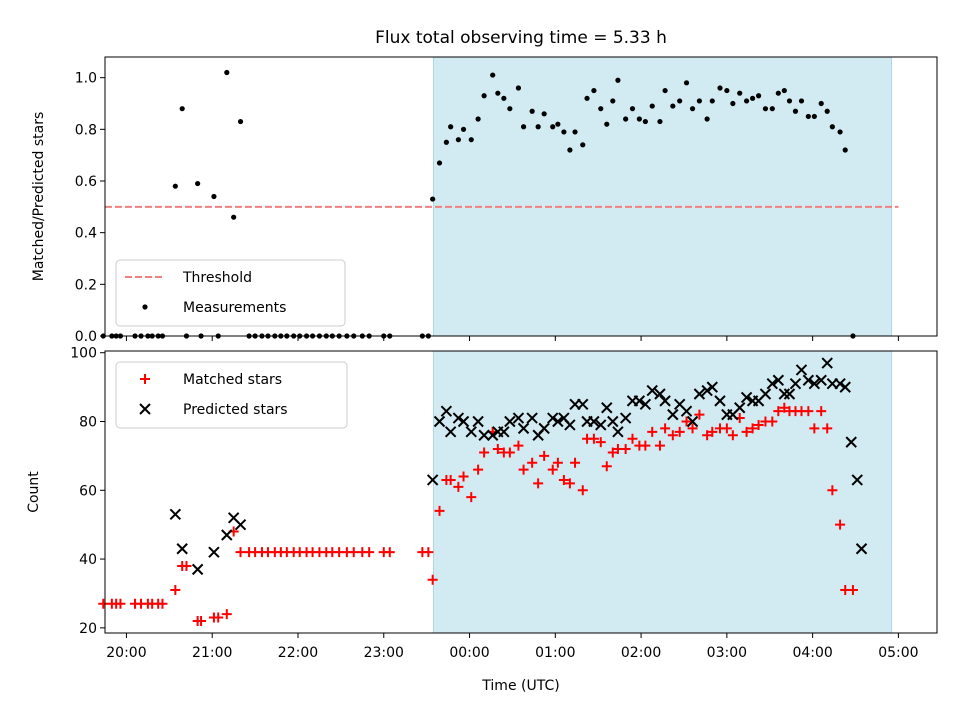  I want to click on x-axis-label: Time (UTC), so click(520, 686).